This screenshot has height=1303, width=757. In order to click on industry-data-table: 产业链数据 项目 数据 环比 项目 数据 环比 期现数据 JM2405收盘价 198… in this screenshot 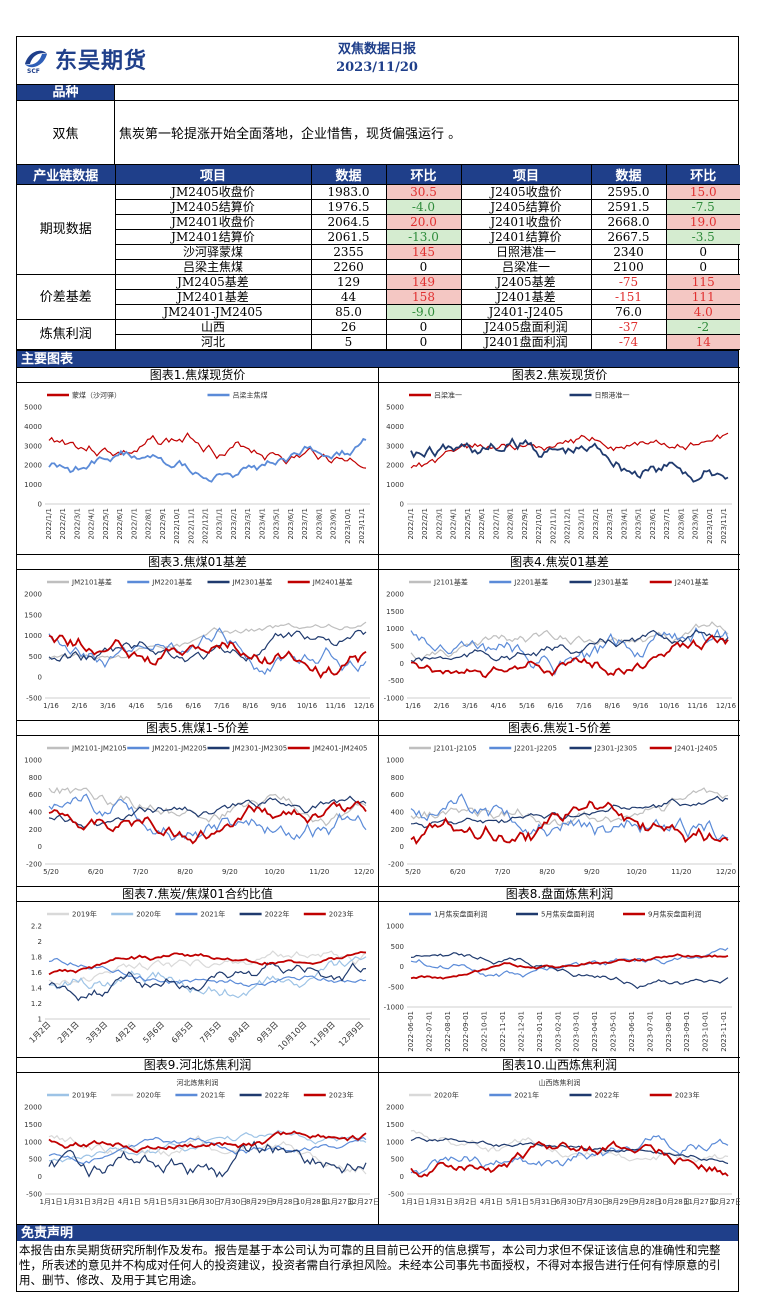, I will do `click(378, 257)`.